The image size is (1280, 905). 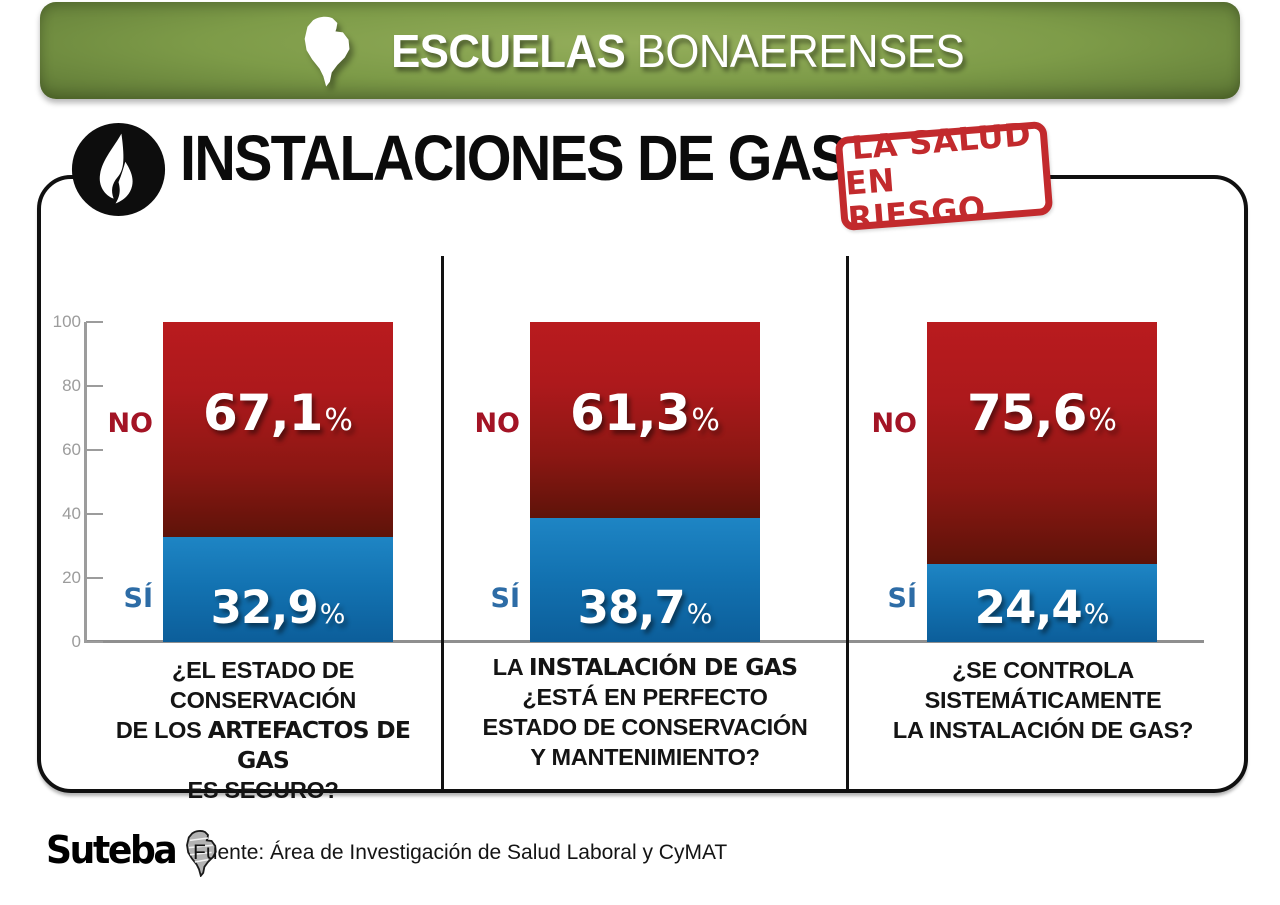 I want to click on y-tick-label: 20, so click(x=71, y=577).